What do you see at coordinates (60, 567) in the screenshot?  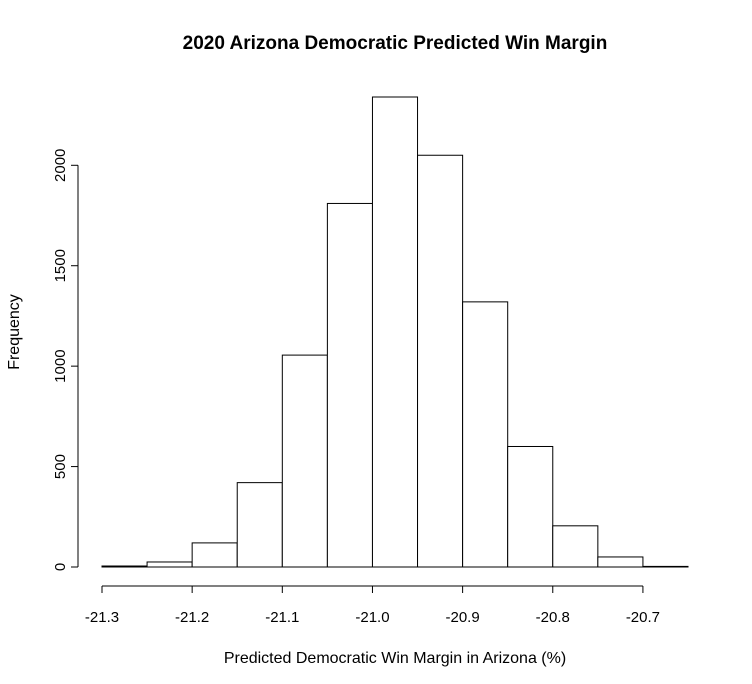 I see `y-tick-label-0: 0` at bounding box center [60, 567].